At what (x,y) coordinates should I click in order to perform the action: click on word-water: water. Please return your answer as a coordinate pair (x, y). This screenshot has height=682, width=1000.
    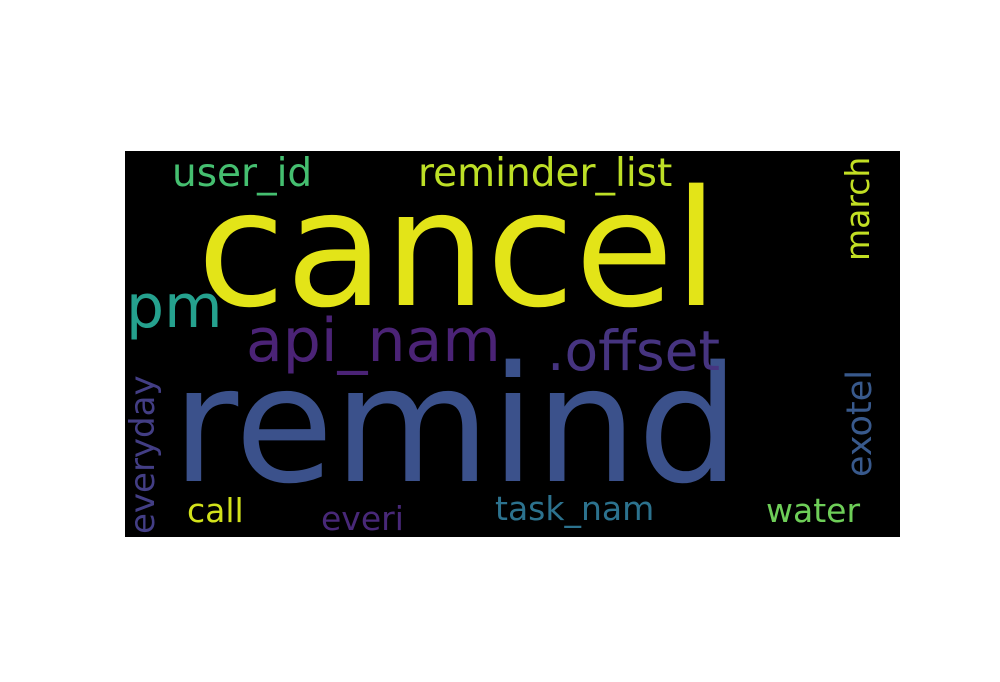
    Looking at the image, I should click on (813, 510).